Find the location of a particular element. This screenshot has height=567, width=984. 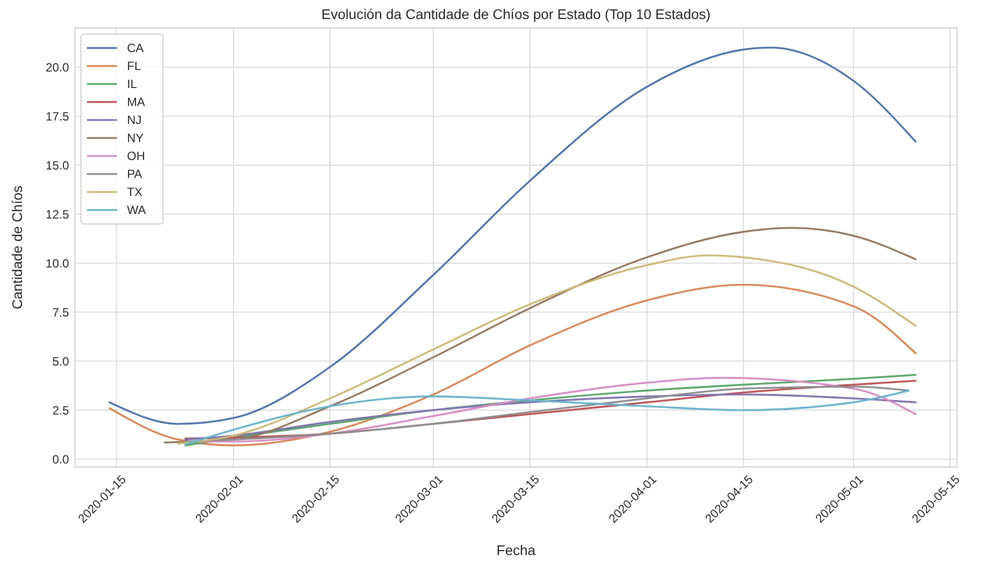

y-tick-label: 2.5 is located at coordinates (61, 410).